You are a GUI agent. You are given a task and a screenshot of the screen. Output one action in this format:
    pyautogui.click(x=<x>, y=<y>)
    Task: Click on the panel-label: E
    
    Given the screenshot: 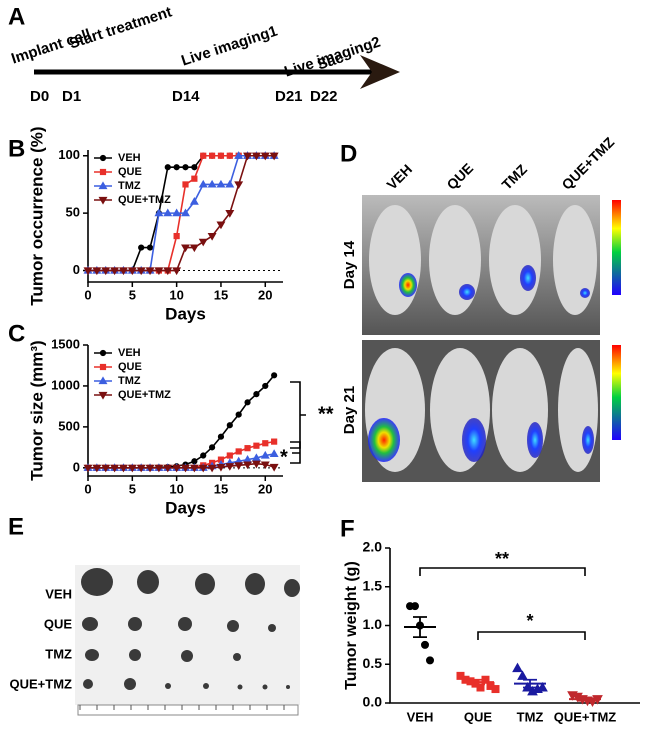 What is the action you would take?
    pyautogui.click(x=16, y=526)
    